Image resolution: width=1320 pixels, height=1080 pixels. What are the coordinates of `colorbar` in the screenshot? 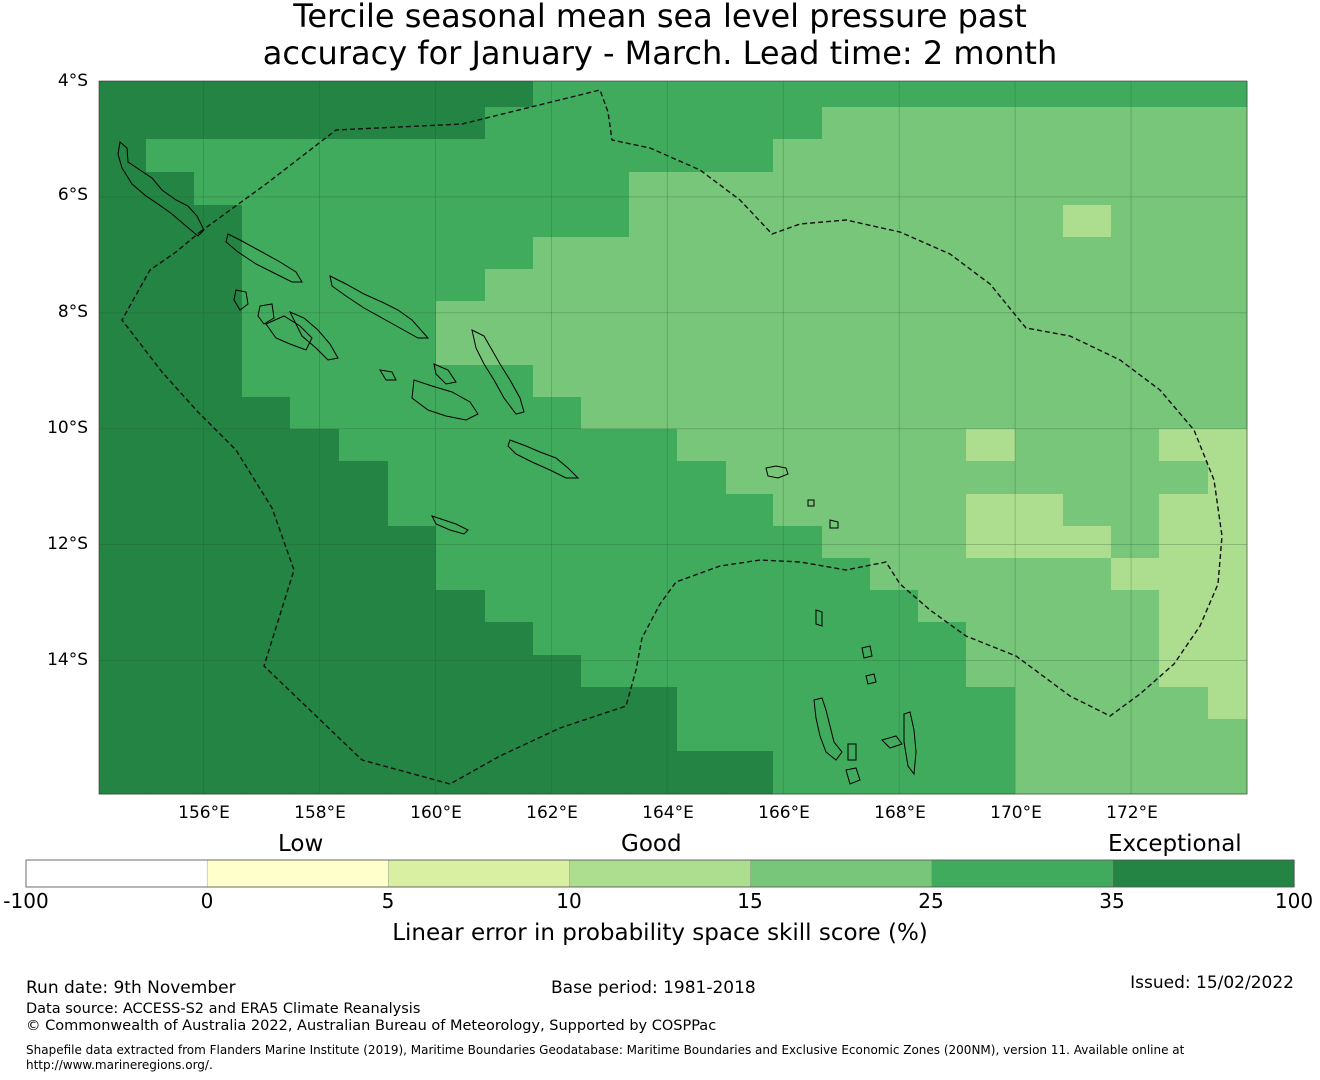 It's located at (660, 873).